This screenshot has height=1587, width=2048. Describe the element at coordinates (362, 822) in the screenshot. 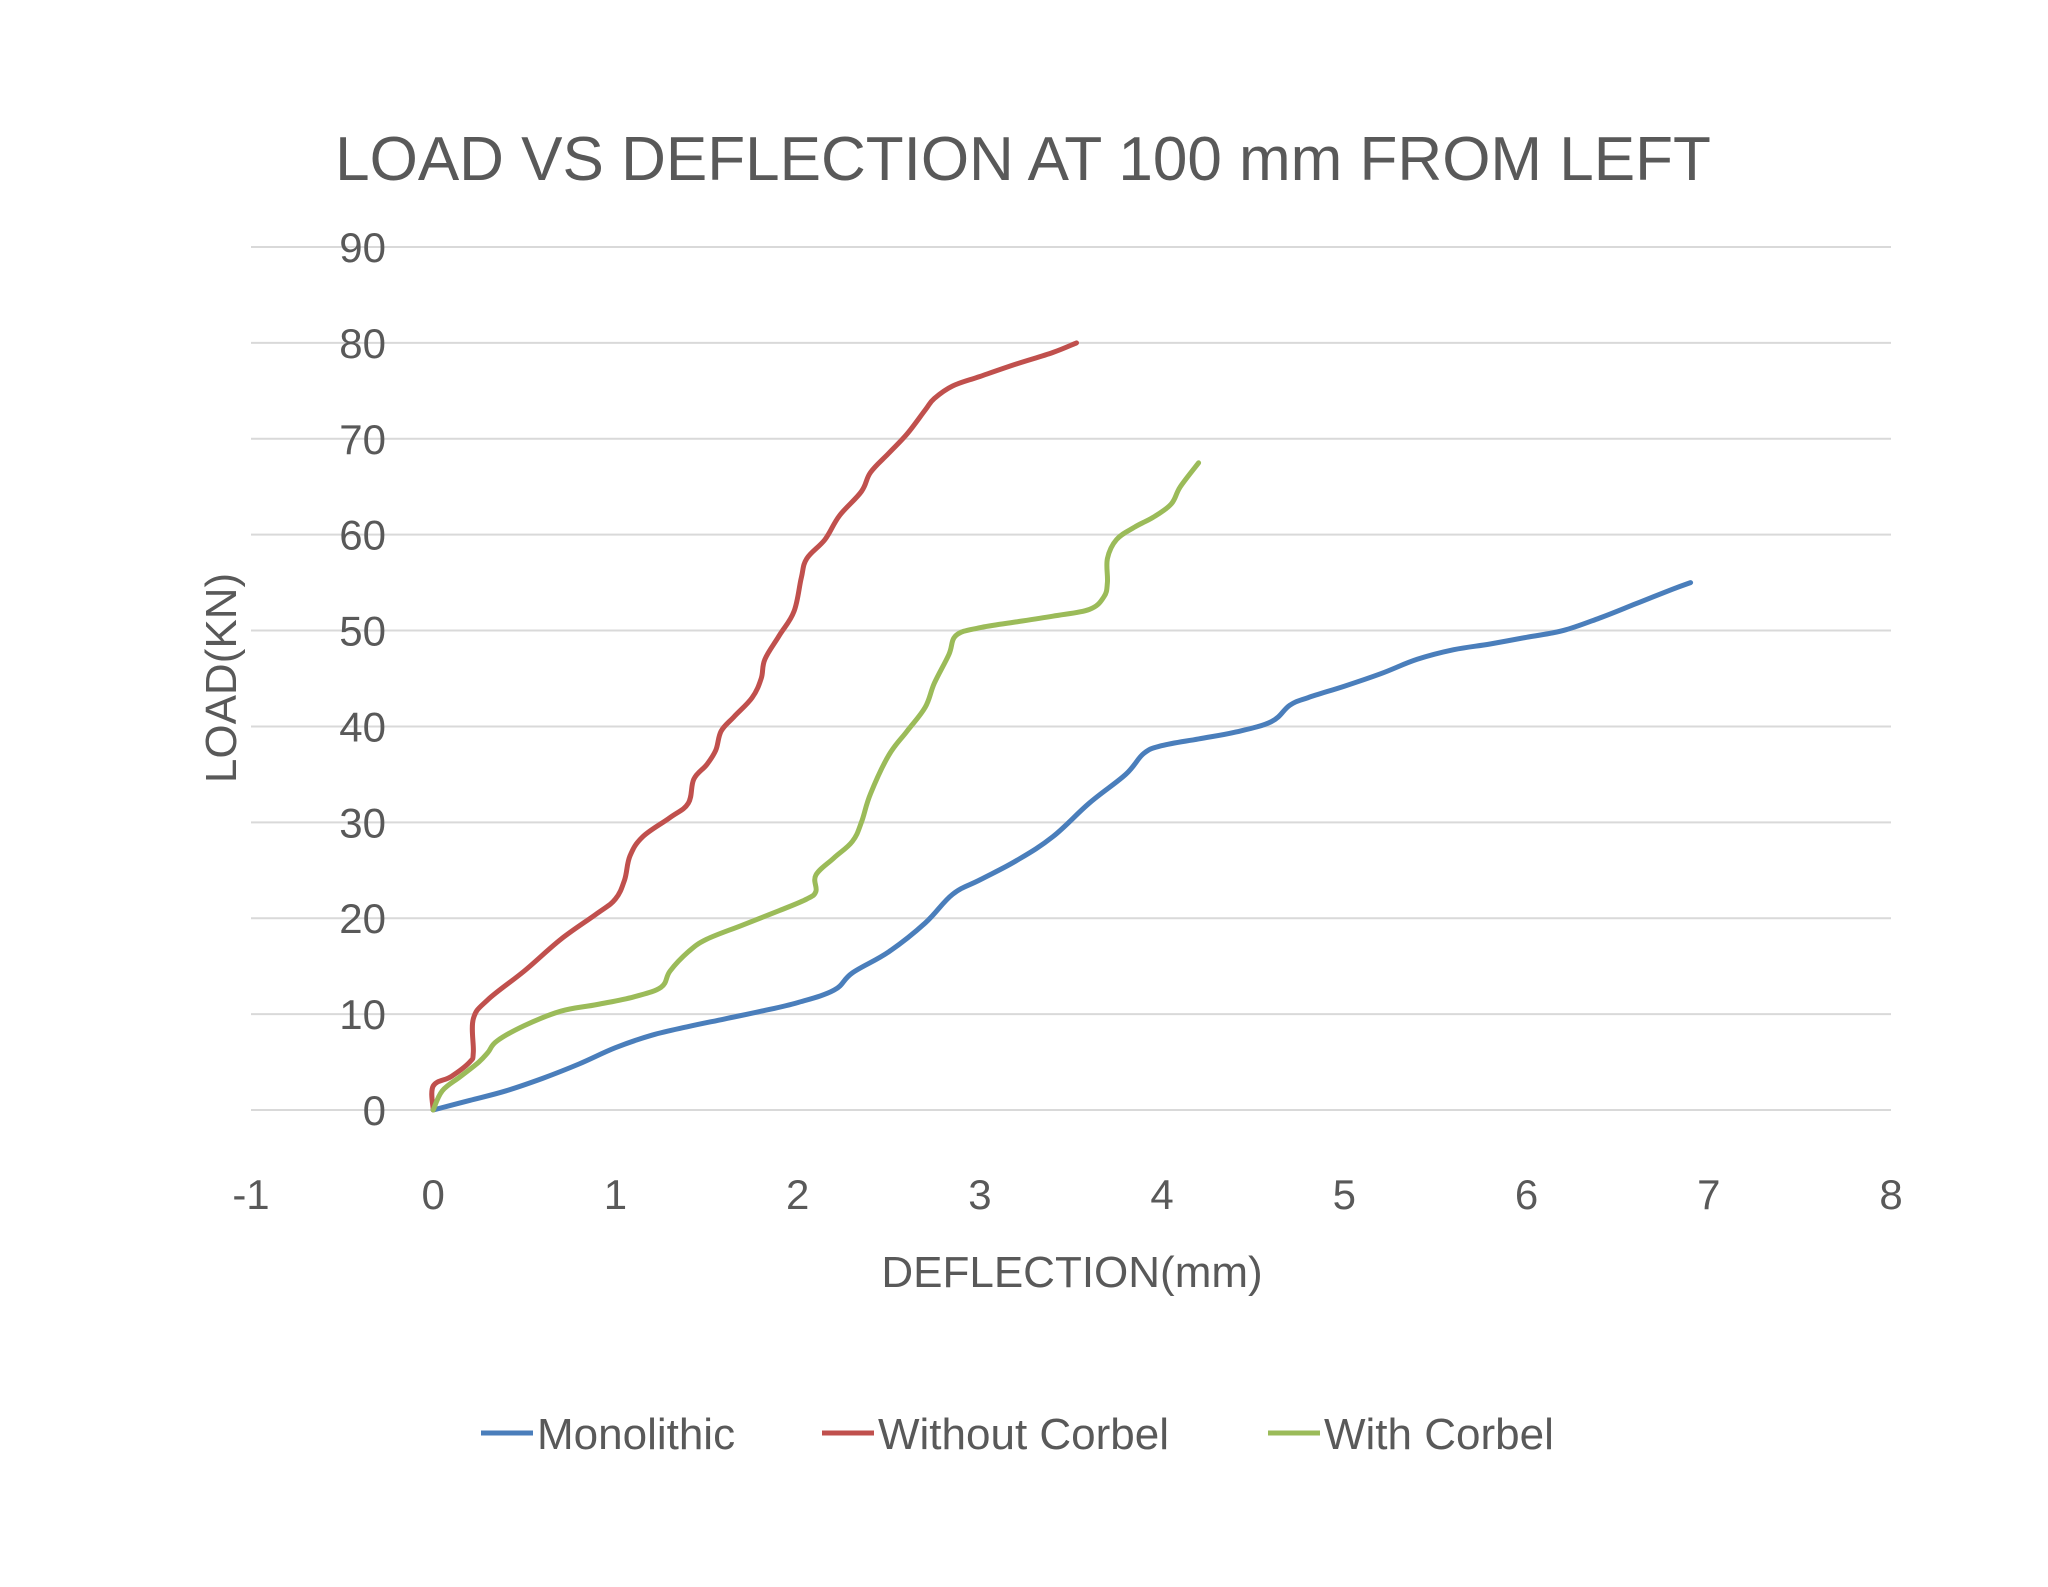

I see `y-tick-label: 30` at that location.